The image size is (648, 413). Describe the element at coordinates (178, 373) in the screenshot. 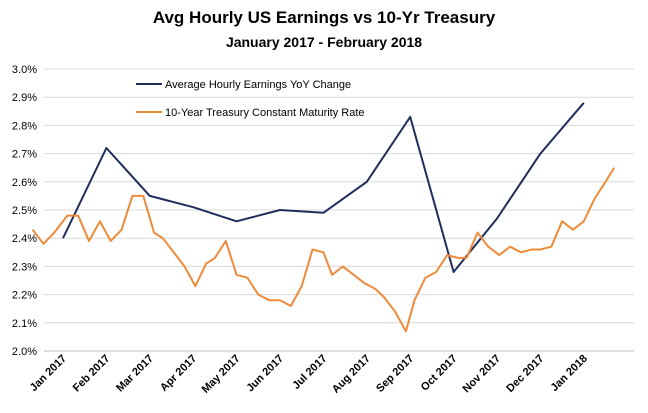

I see `x-tick-label: Apr 2017` at that location.